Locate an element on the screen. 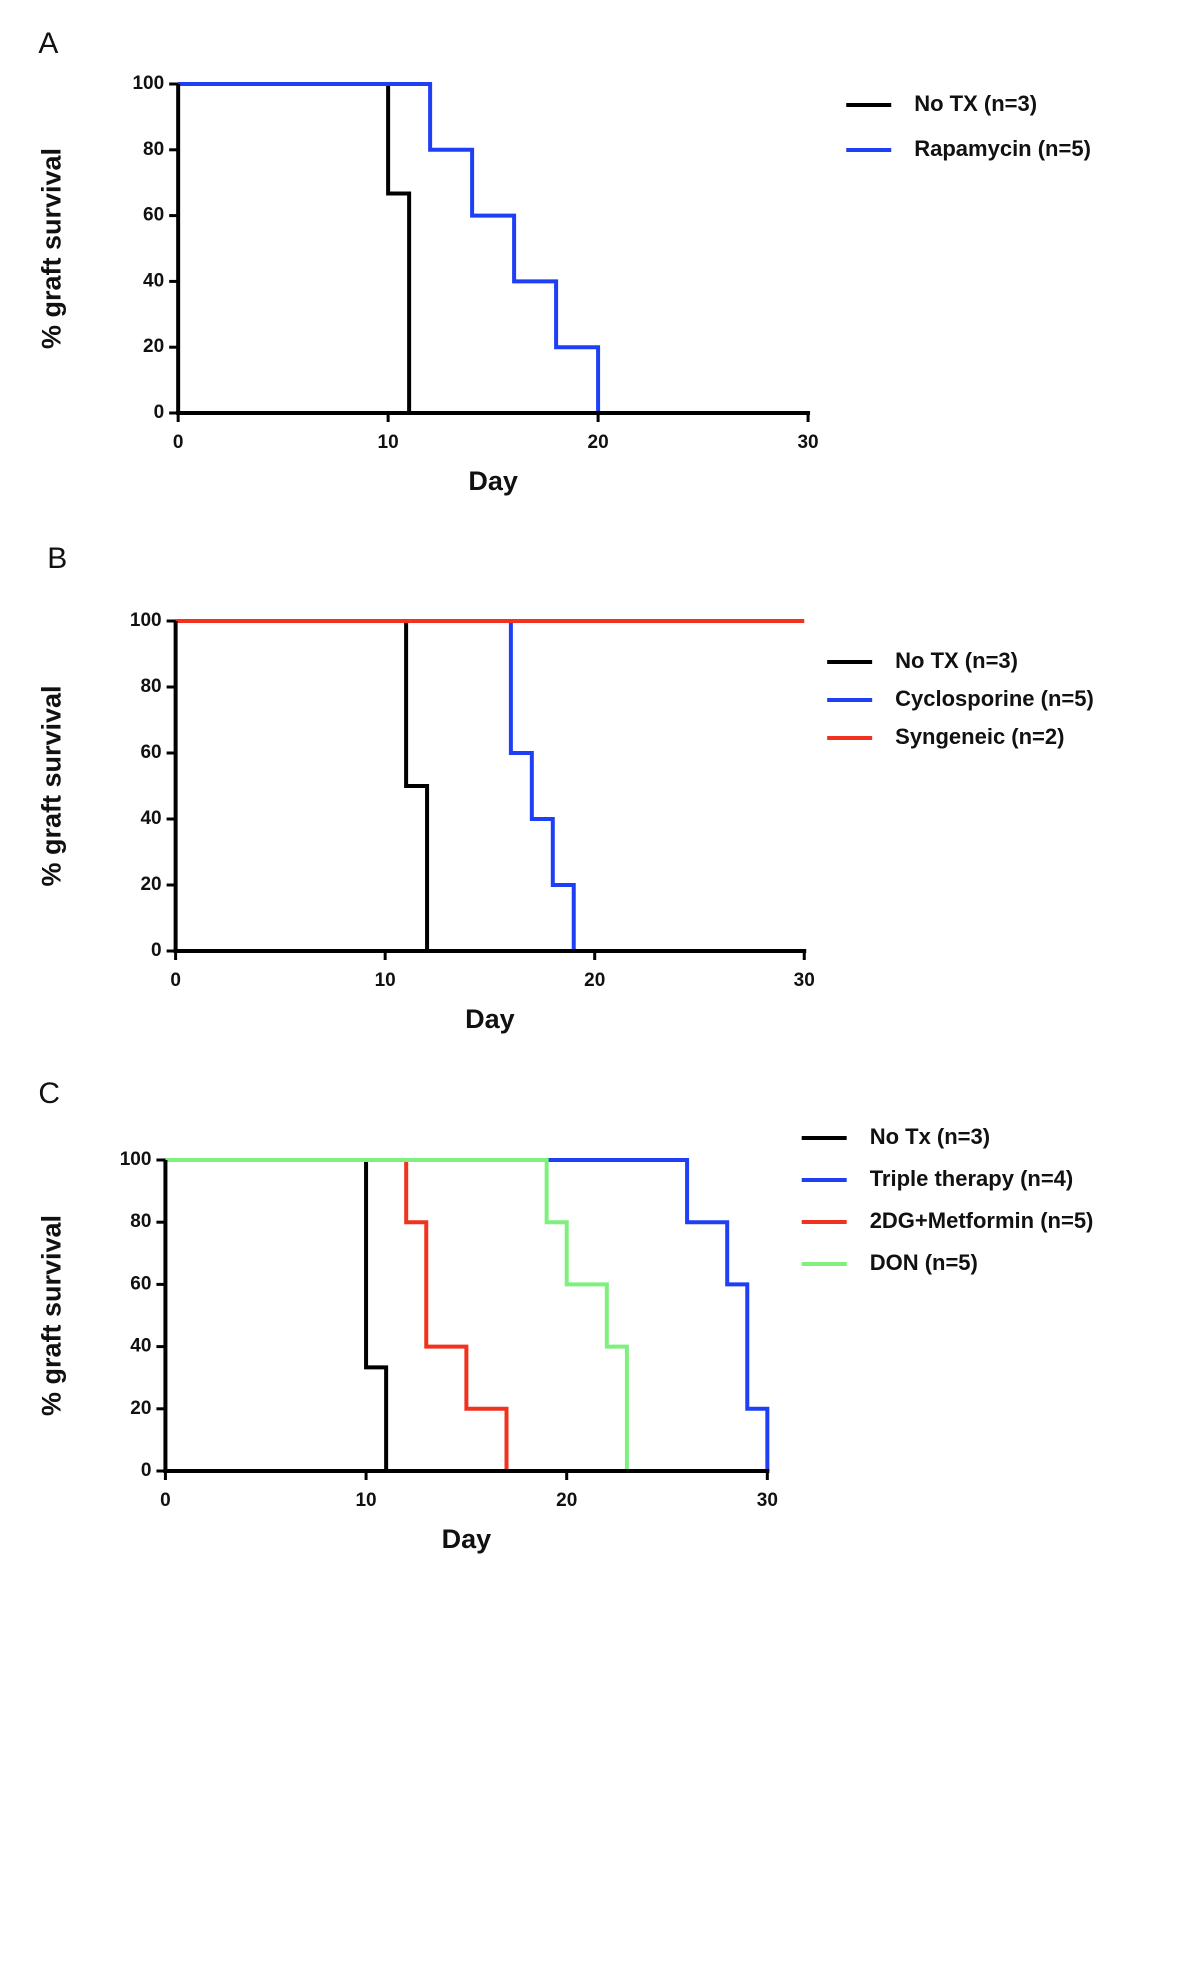  panel-label: C is located at coordinates (49, 1093).